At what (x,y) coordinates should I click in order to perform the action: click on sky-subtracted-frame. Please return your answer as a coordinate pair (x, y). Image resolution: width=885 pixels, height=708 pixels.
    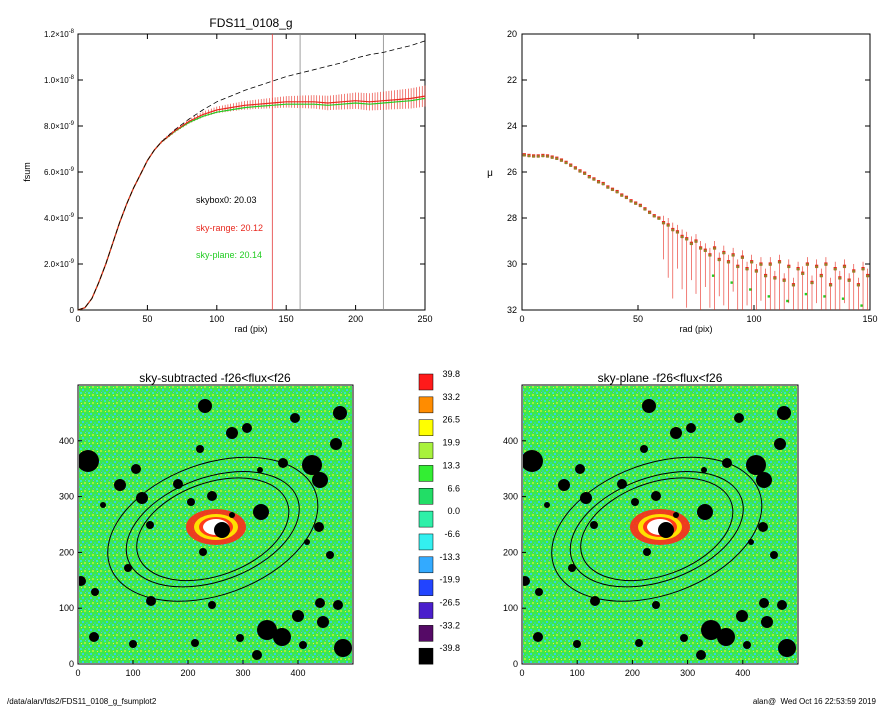
    Looking at the image, I should click on (215, 524).